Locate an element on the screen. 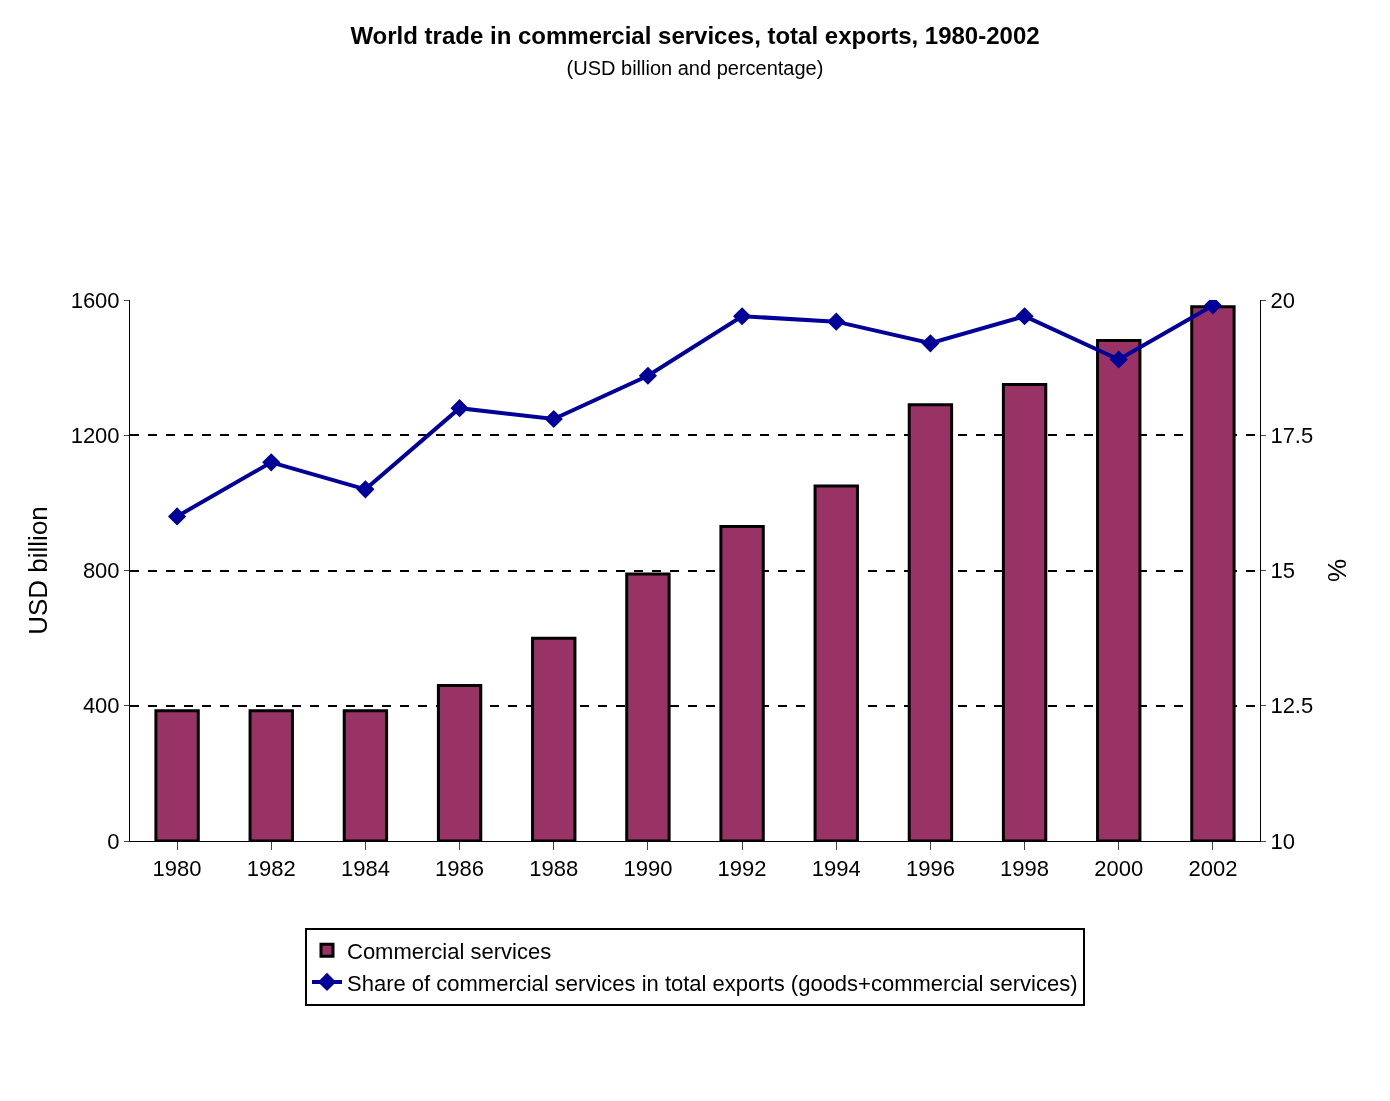  legend-label: Share of commercial services in total exports (goods+commercial services) is located at coordinates (712, 983).